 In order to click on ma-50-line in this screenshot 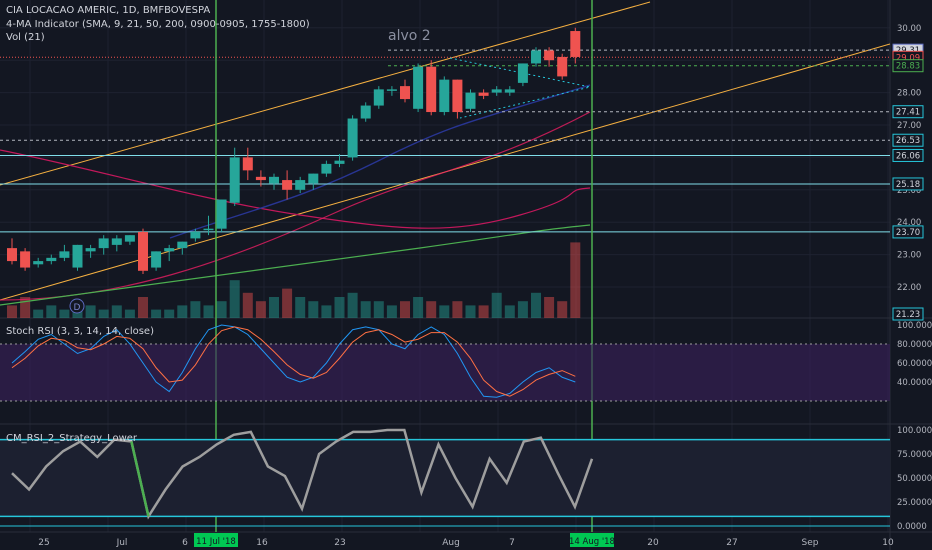, I will do `click(295, 189)`.